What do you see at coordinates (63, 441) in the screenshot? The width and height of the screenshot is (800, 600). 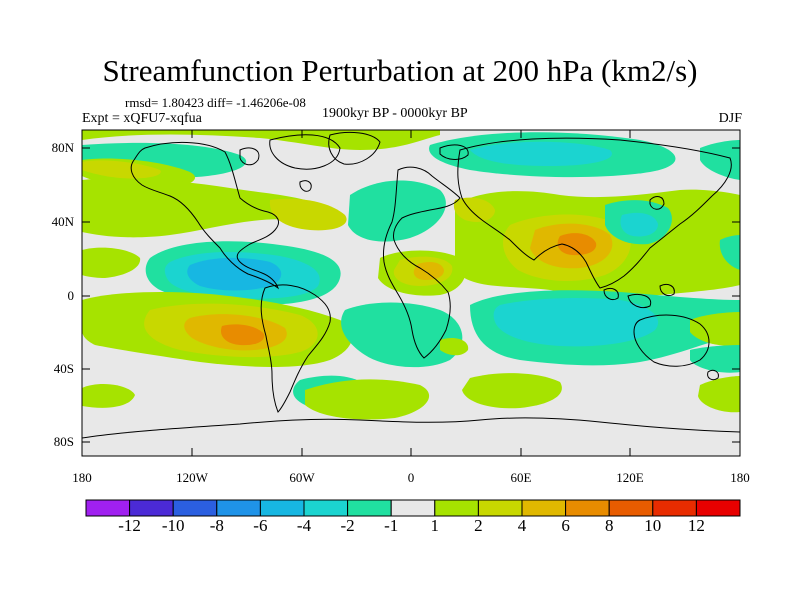 I see `lat-label-80s: 80S` at bounding box center [63, 441].